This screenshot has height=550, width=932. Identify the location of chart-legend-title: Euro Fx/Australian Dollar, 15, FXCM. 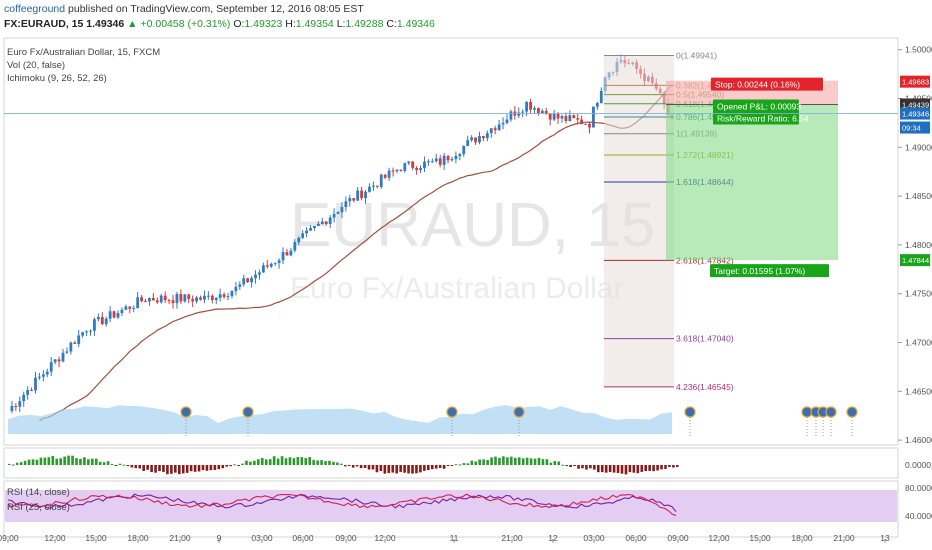
(84, 52).